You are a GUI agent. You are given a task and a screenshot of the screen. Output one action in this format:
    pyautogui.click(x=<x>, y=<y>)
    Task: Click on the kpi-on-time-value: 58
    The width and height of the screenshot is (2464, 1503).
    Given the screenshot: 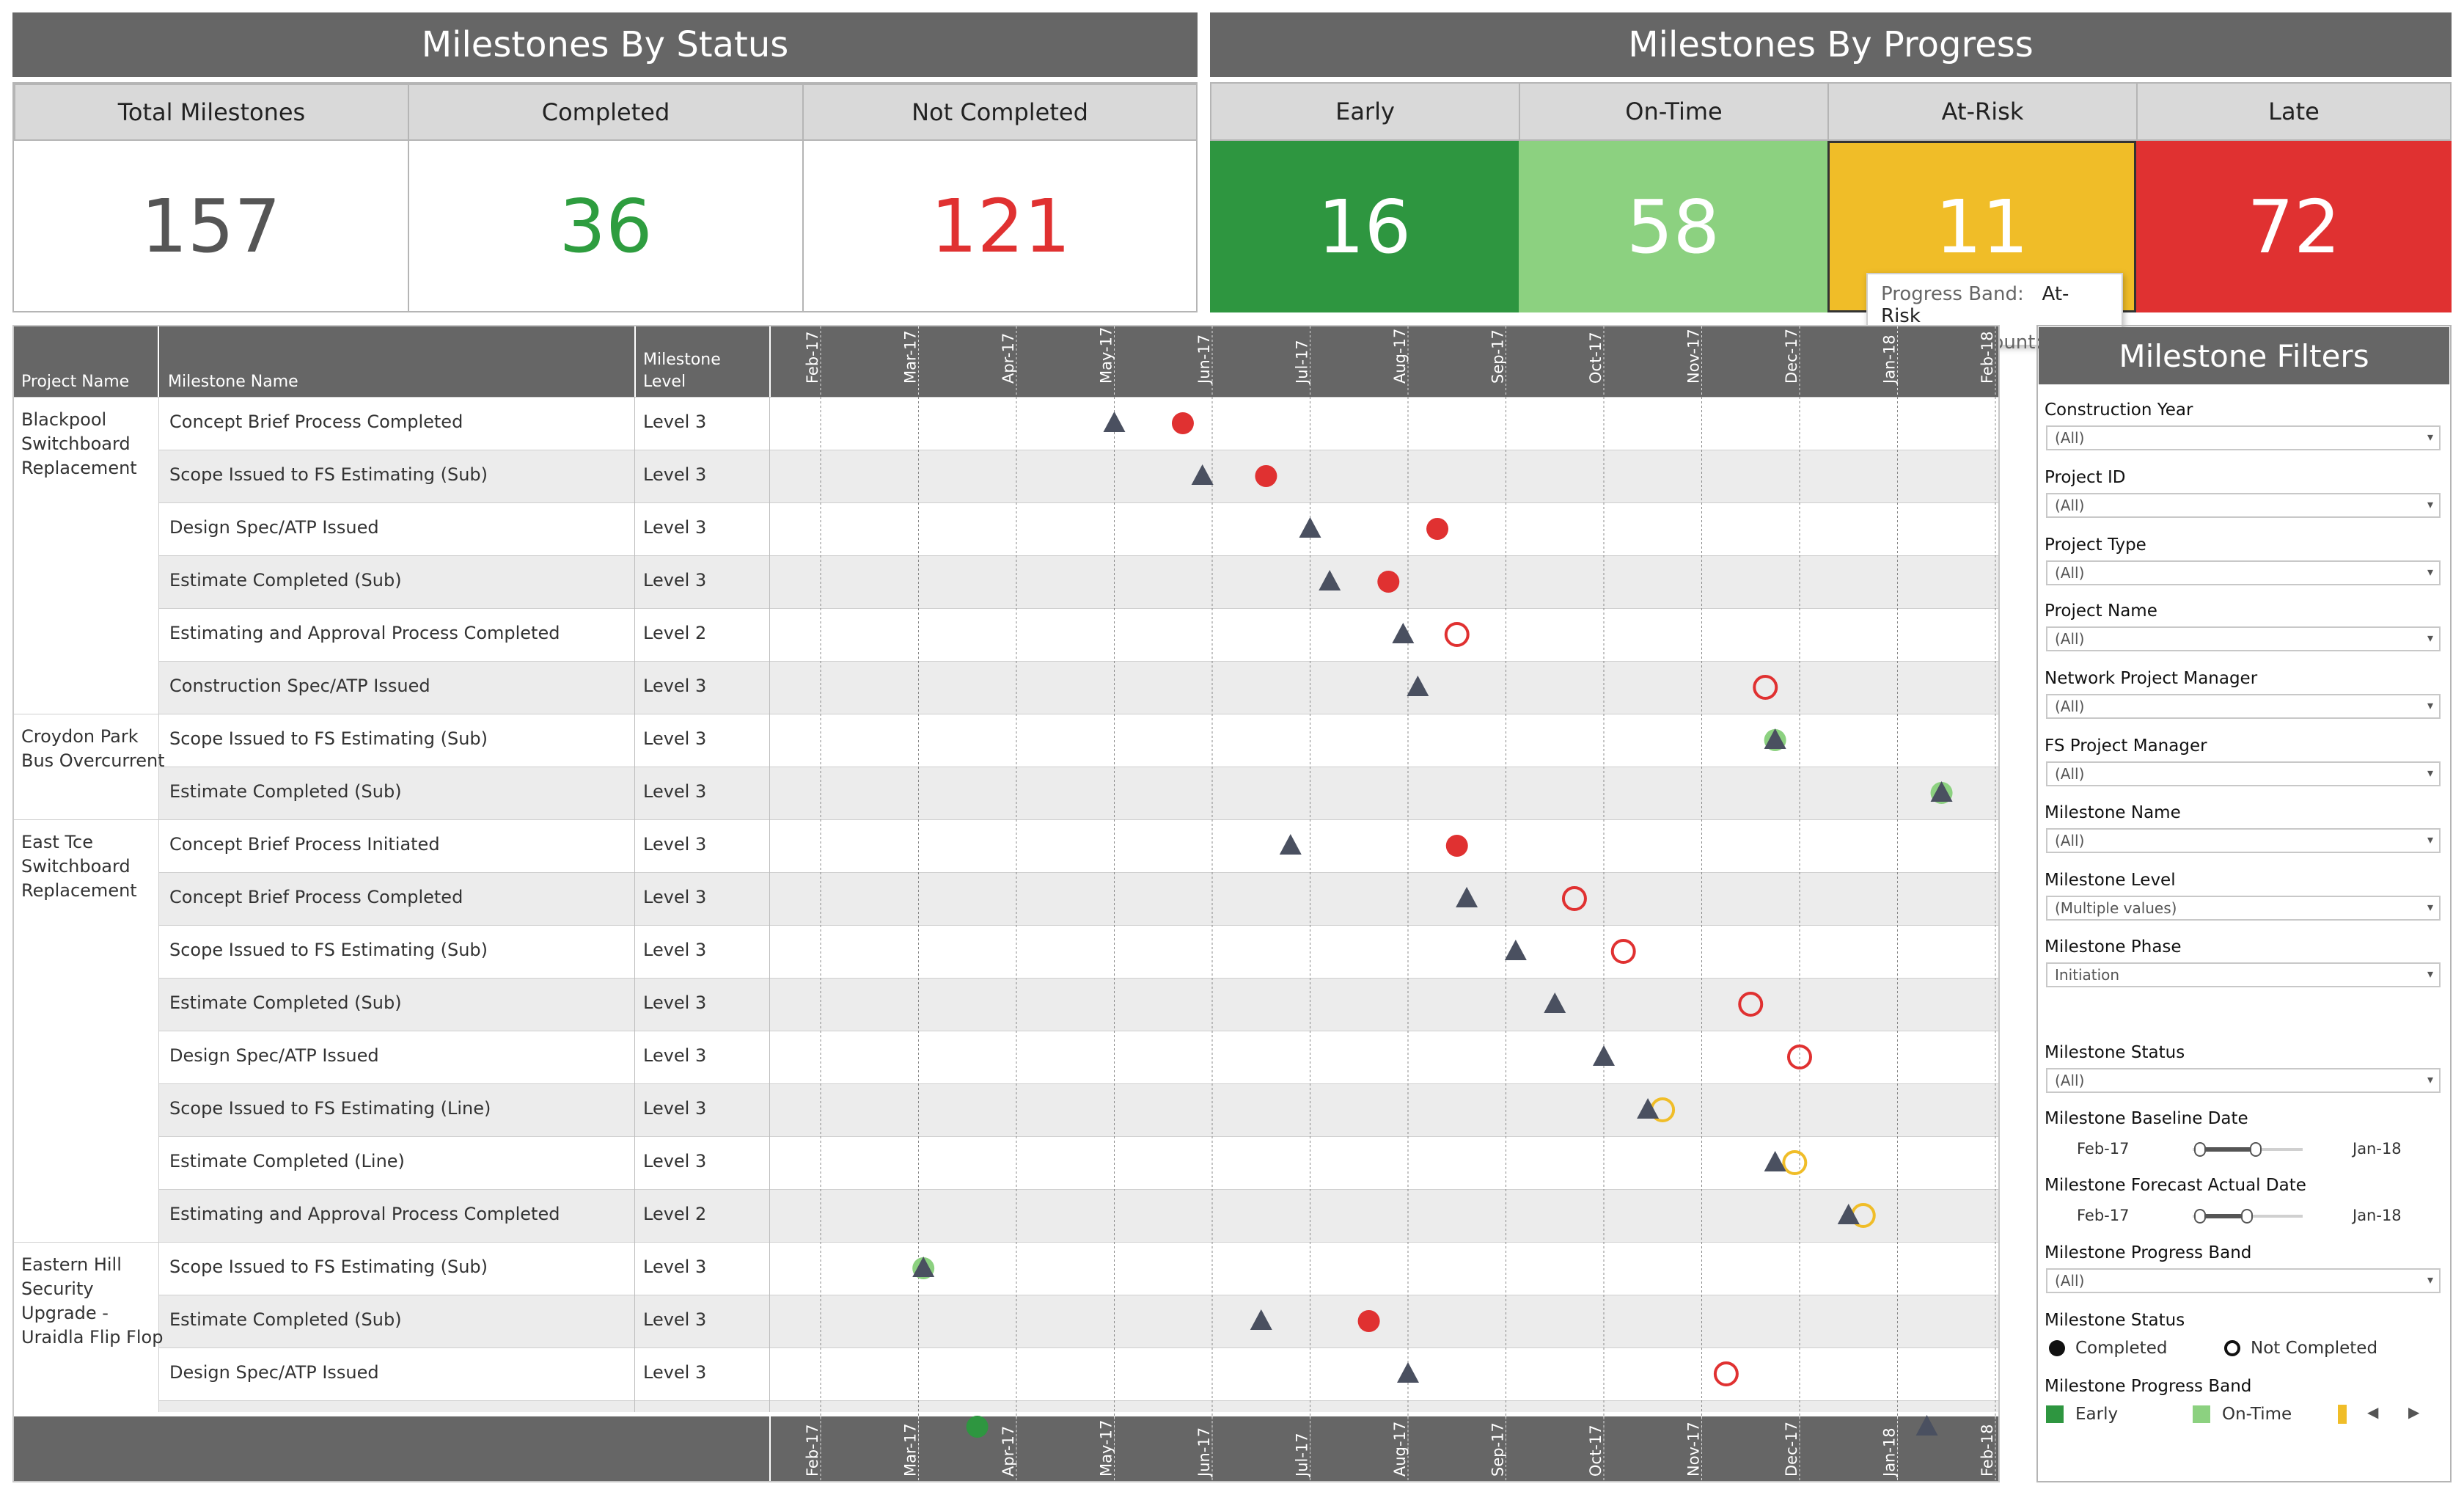 What is the action you would take?
    pyautogui.click(x=1673, y=227)
    